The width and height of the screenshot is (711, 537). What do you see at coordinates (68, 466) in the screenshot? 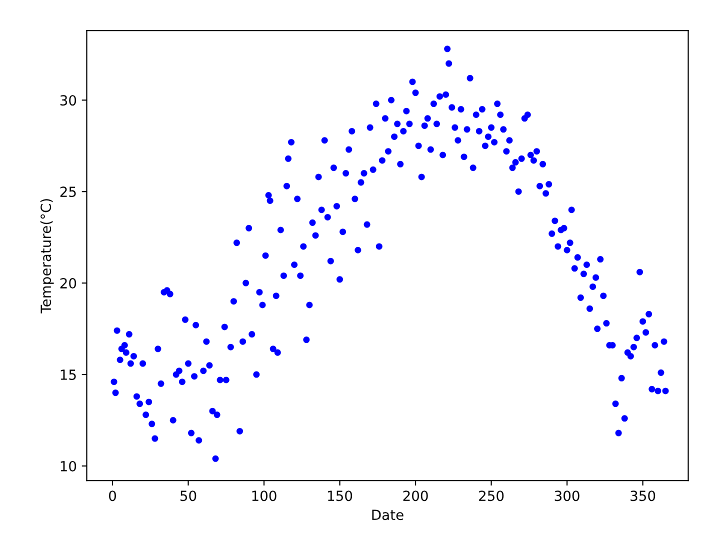
I see `y-tick-label: 10` at bounding box center [68, 466].